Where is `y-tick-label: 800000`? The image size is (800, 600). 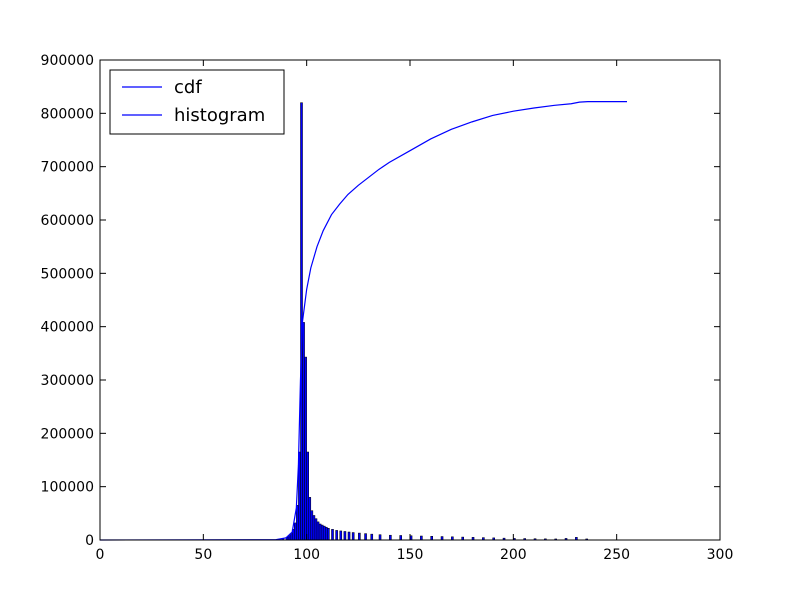 y-tick-label: 800000 is located at coordinates (67, 114).